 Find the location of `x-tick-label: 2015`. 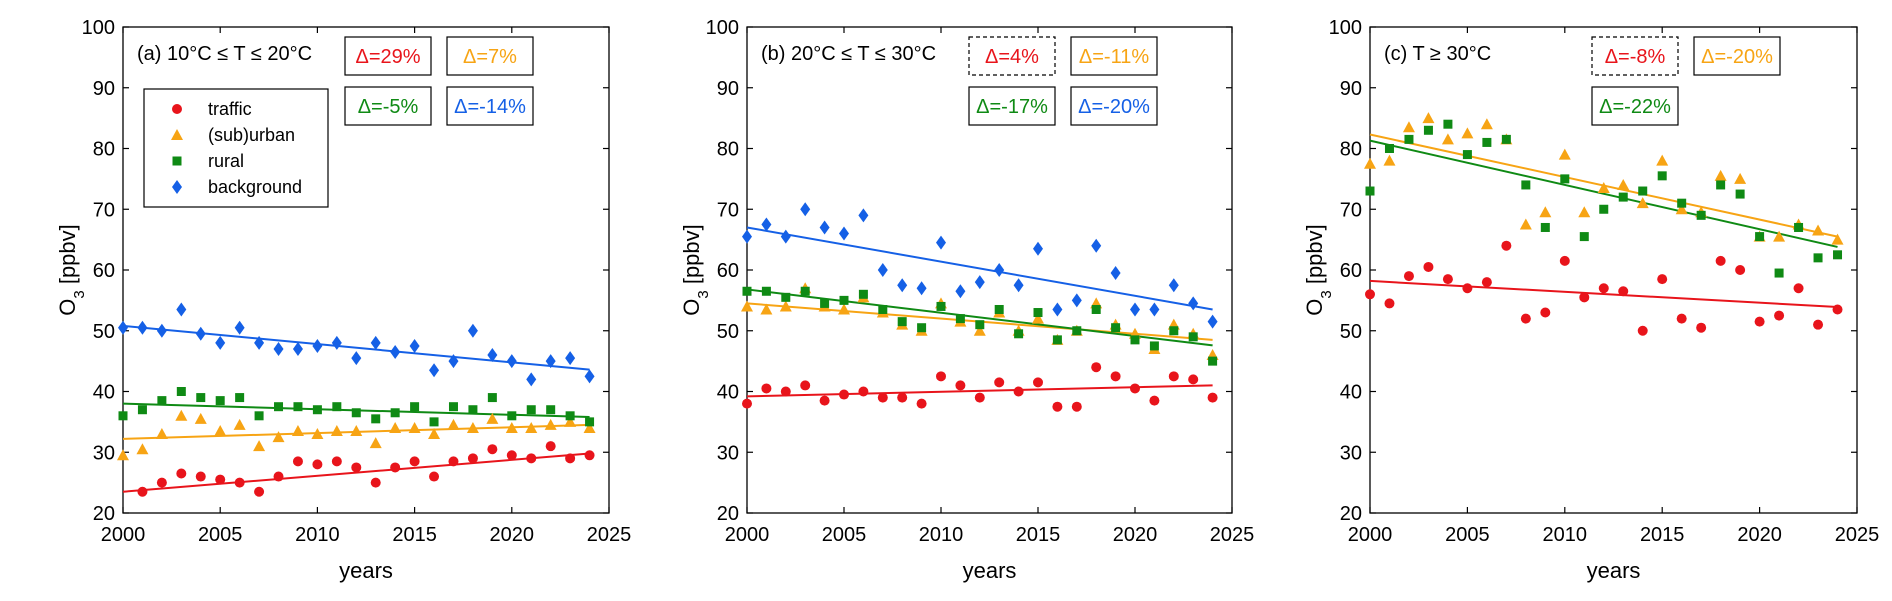

x-tick-label: 2015 is located at coordinates (1662, 535).